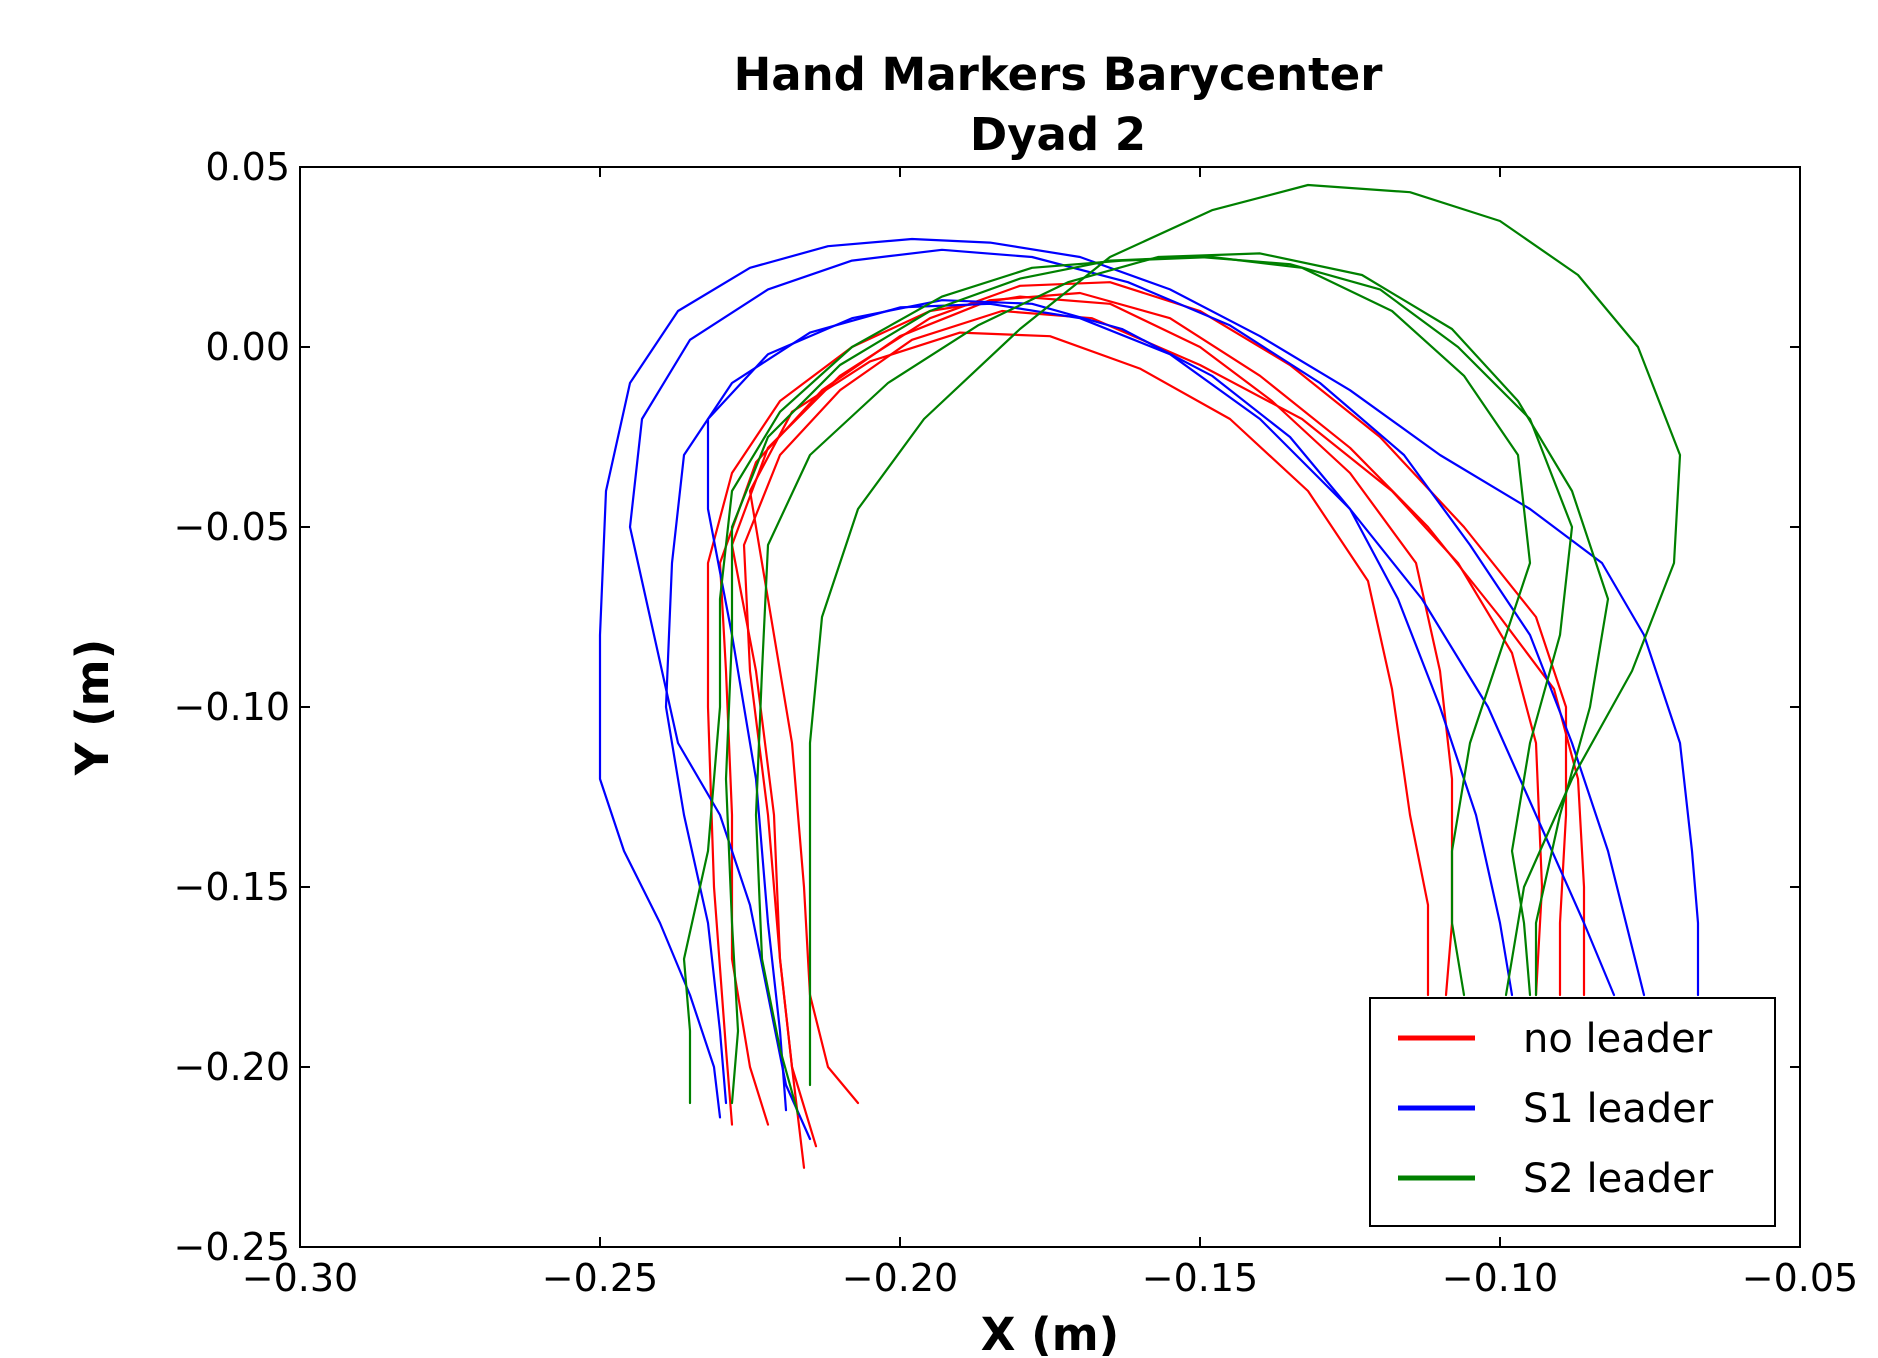 The width and height of the screenshot is (1878, 1358). Describe the element at coordinates (1200, 1278) in the screenshot. I see `x-tick-label: −0.15` at that location.